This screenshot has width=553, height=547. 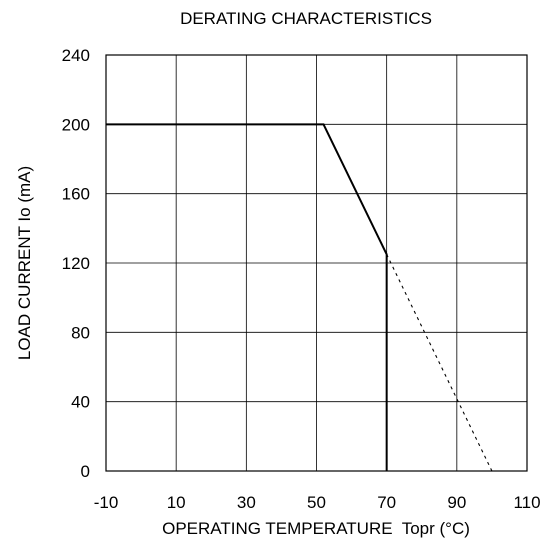 I want to click on x-tick-label: 50, so click(x=316, y=502).